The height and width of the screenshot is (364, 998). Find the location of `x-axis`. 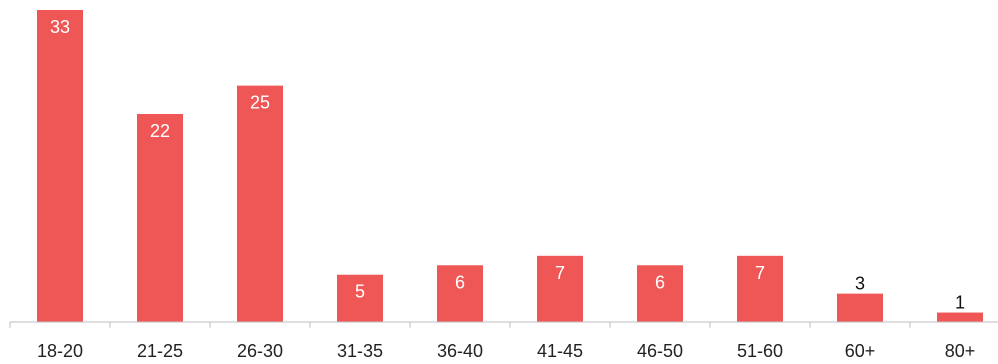

x-axis is located at coordinates (503, 324).